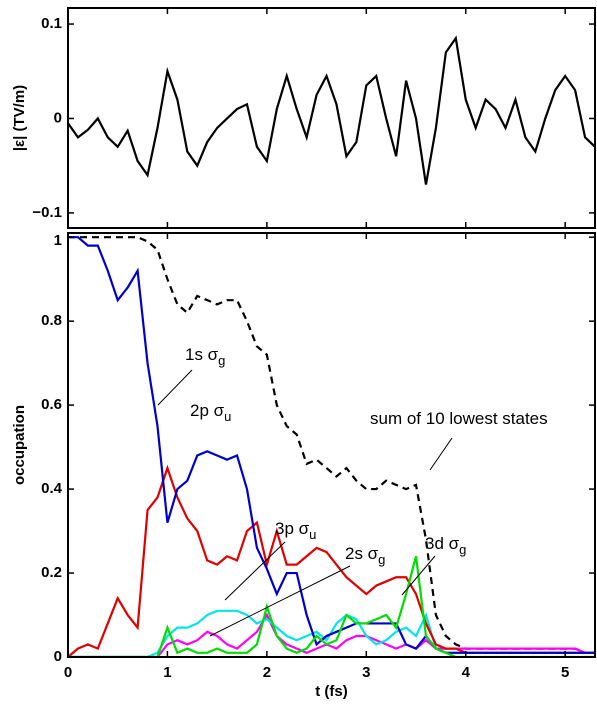 Image resolution: width=597 pixels, height=704 pixels. Describe the element at coordinates (68, 672) in the screenshot. I see `x-tick-label: 0` at that location.